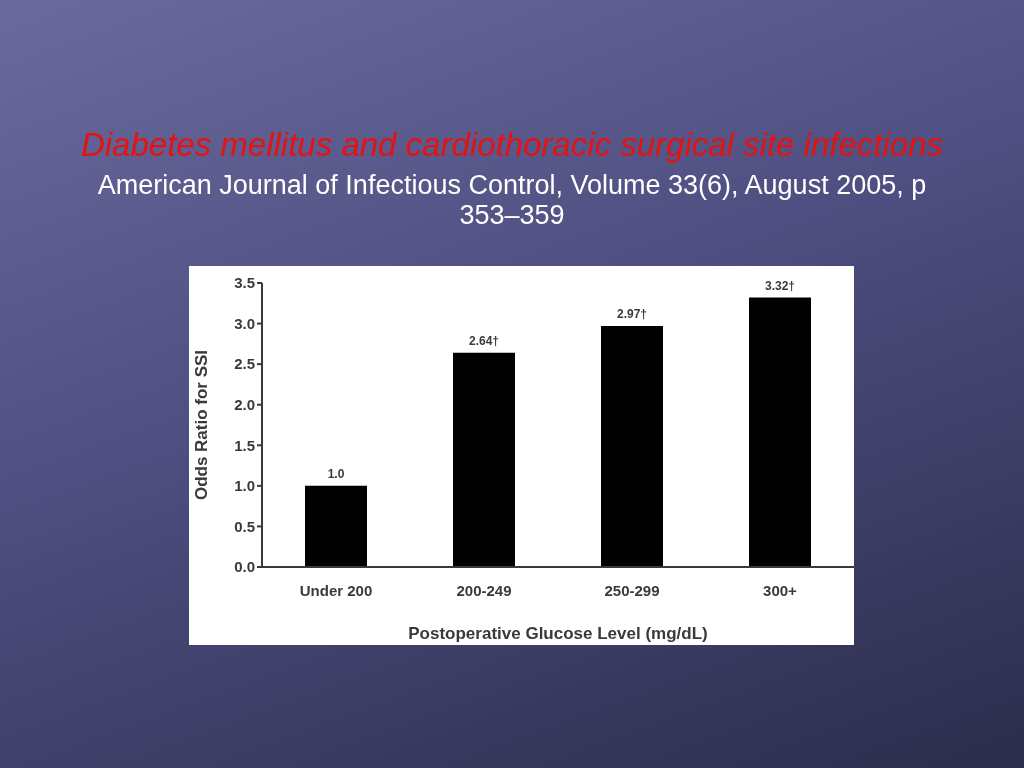  What do you see at coordinates (244, 405) in the screenshot?
I see `y-tick-label: 2.0` at bounding box center [244, 405].